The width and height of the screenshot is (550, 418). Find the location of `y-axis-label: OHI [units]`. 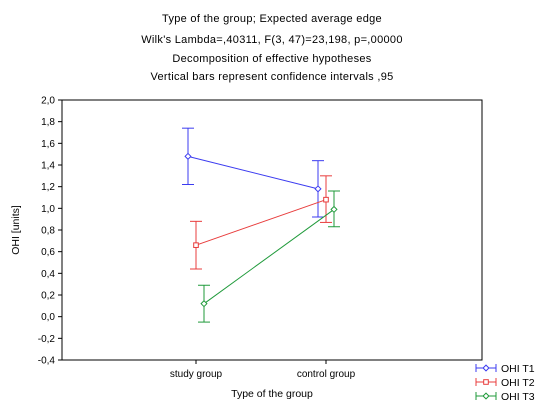

y-axis-label: OHI [units] is located at coordinates (16, 230).